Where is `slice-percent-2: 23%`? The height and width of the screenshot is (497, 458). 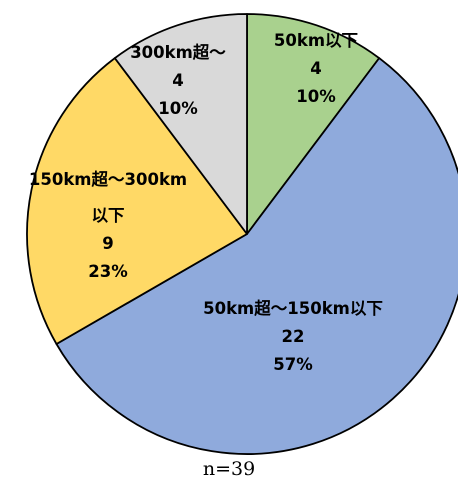
slice-percent-2: 23% is located at coordinates (108, 271).